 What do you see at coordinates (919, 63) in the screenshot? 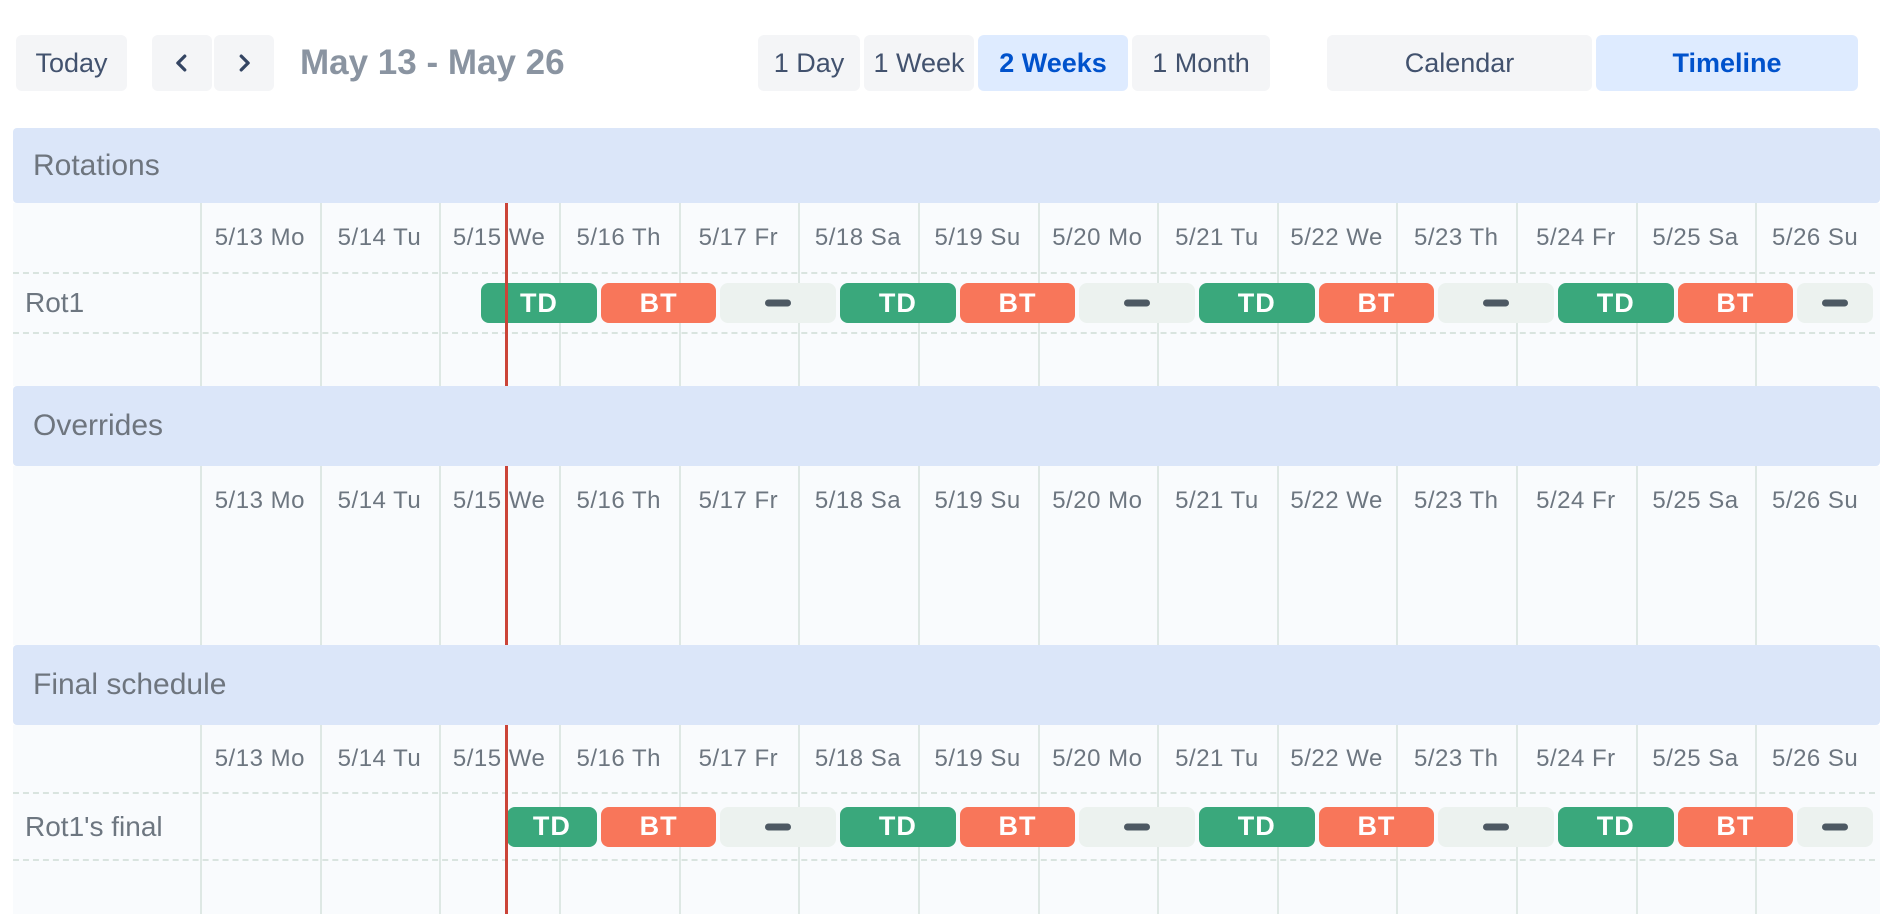
I see `view-option-1-week: 1 Week` at bounding box center [919, 63].